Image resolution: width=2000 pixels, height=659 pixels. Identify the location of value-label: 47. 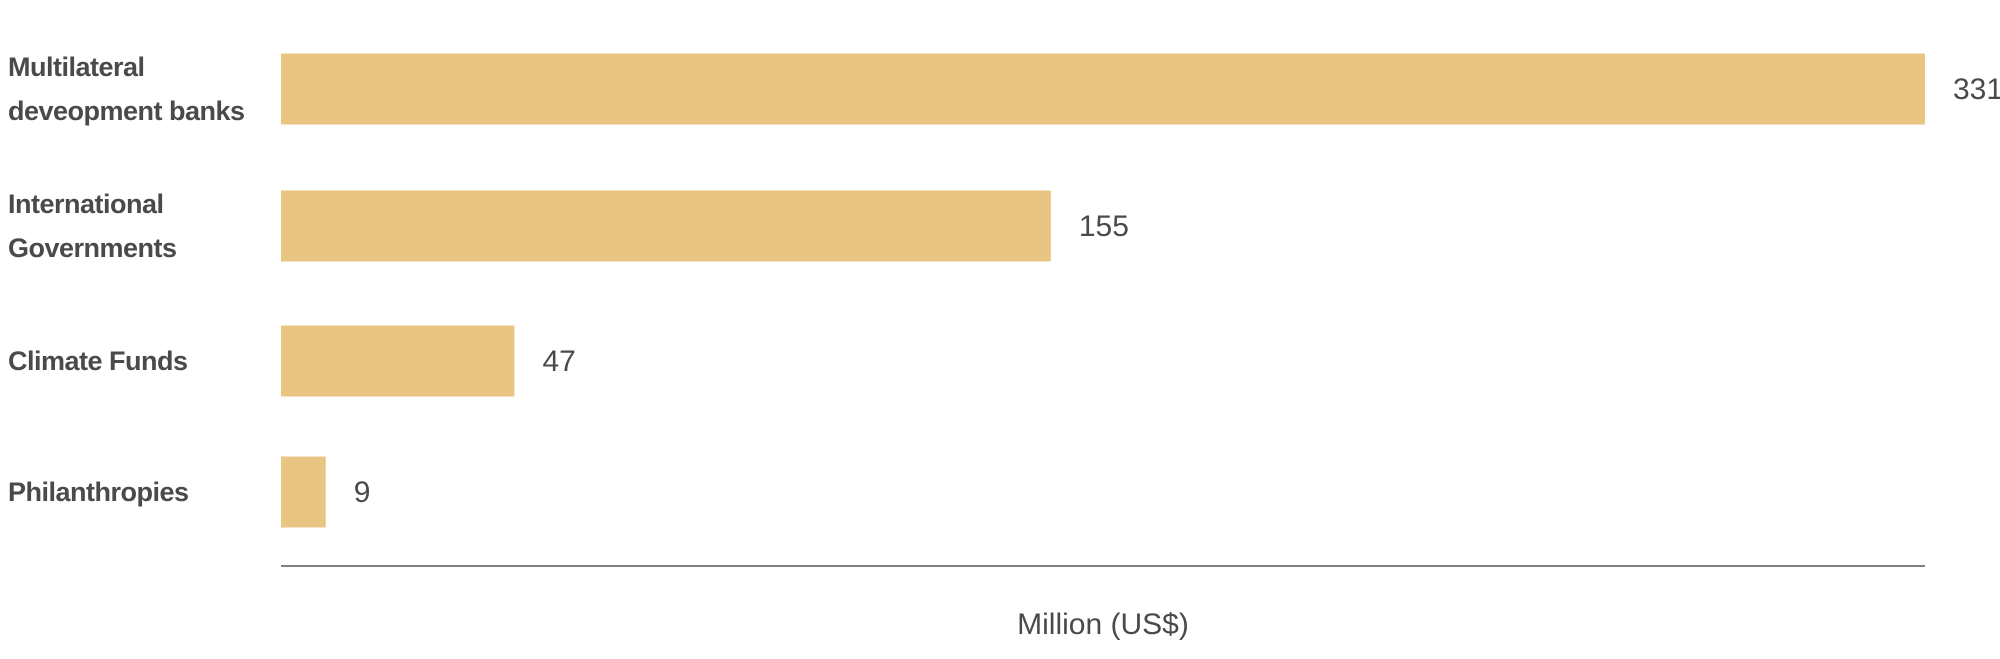
(558, 361).